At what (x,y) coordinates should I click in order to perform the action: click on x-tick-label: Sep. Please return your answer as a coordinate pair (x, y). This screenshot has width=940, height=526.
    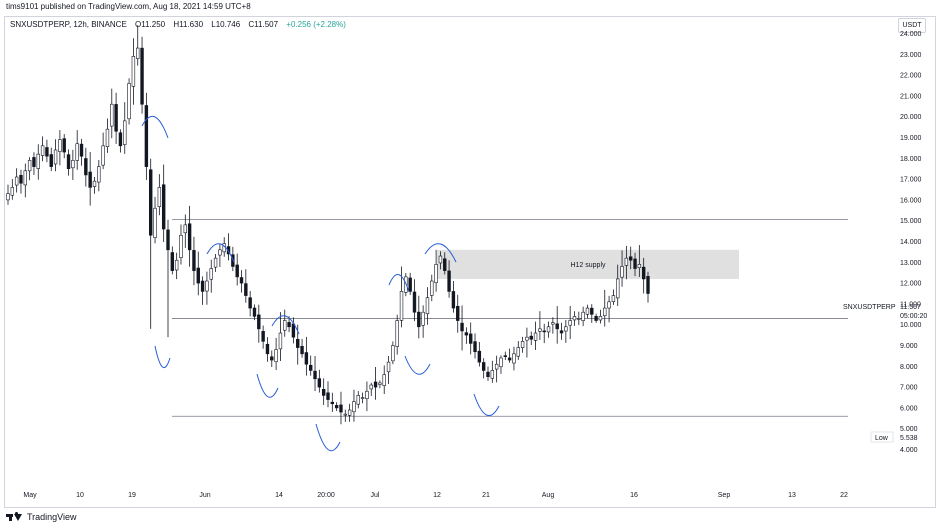
    Looking at the image, I should click on (724, 495).